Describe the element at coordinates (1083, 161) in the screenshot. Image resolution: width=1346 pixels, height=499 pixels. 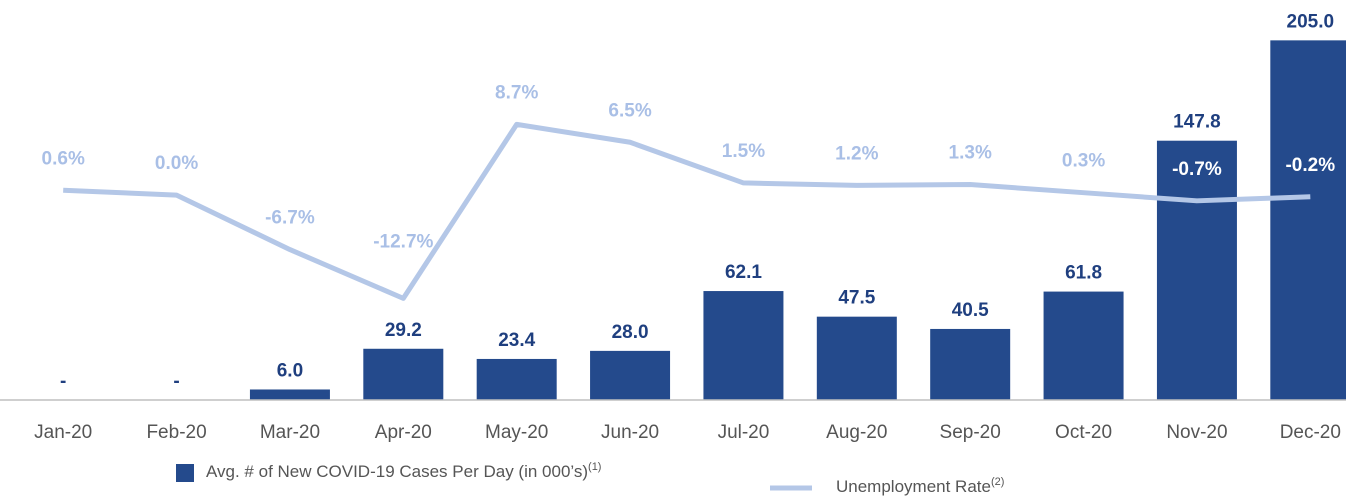
I see `line-value-label: 0.3%` at that location.